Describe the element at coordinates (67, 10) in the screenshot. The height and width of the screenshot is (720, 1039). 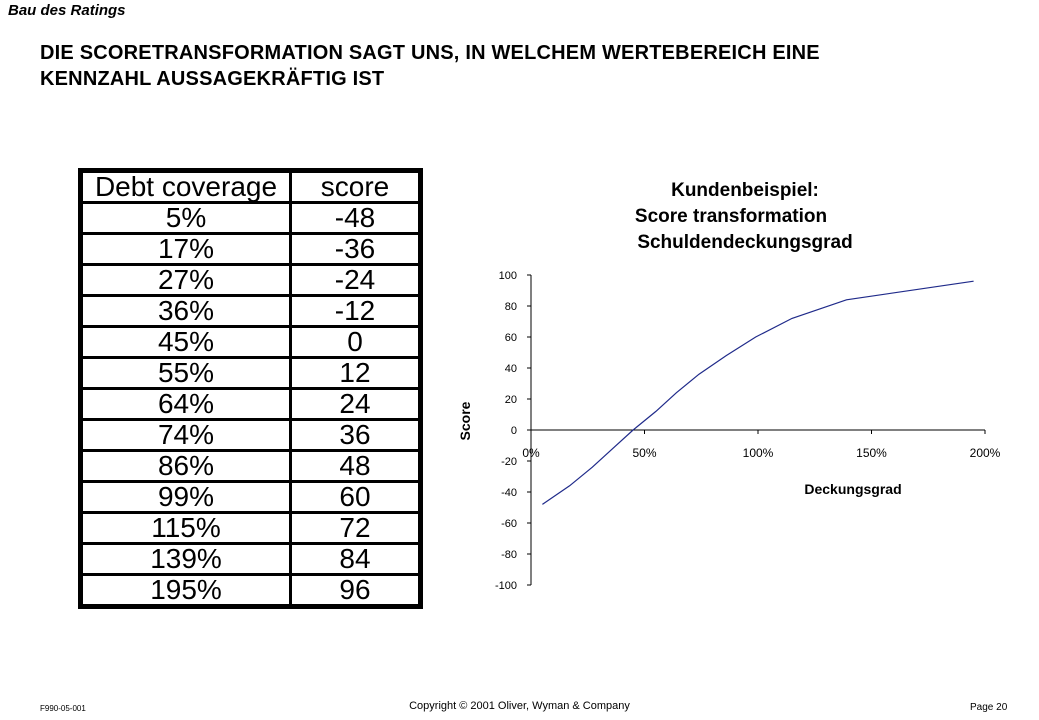
I see `section-label: Bau des Ratings` at that location.